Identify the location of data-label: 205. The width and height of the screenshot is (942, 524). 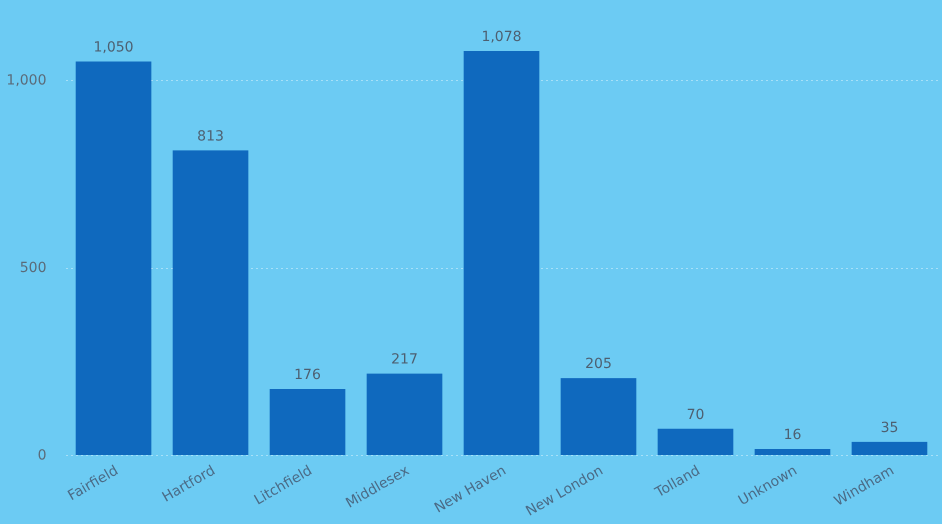
(598, 364).